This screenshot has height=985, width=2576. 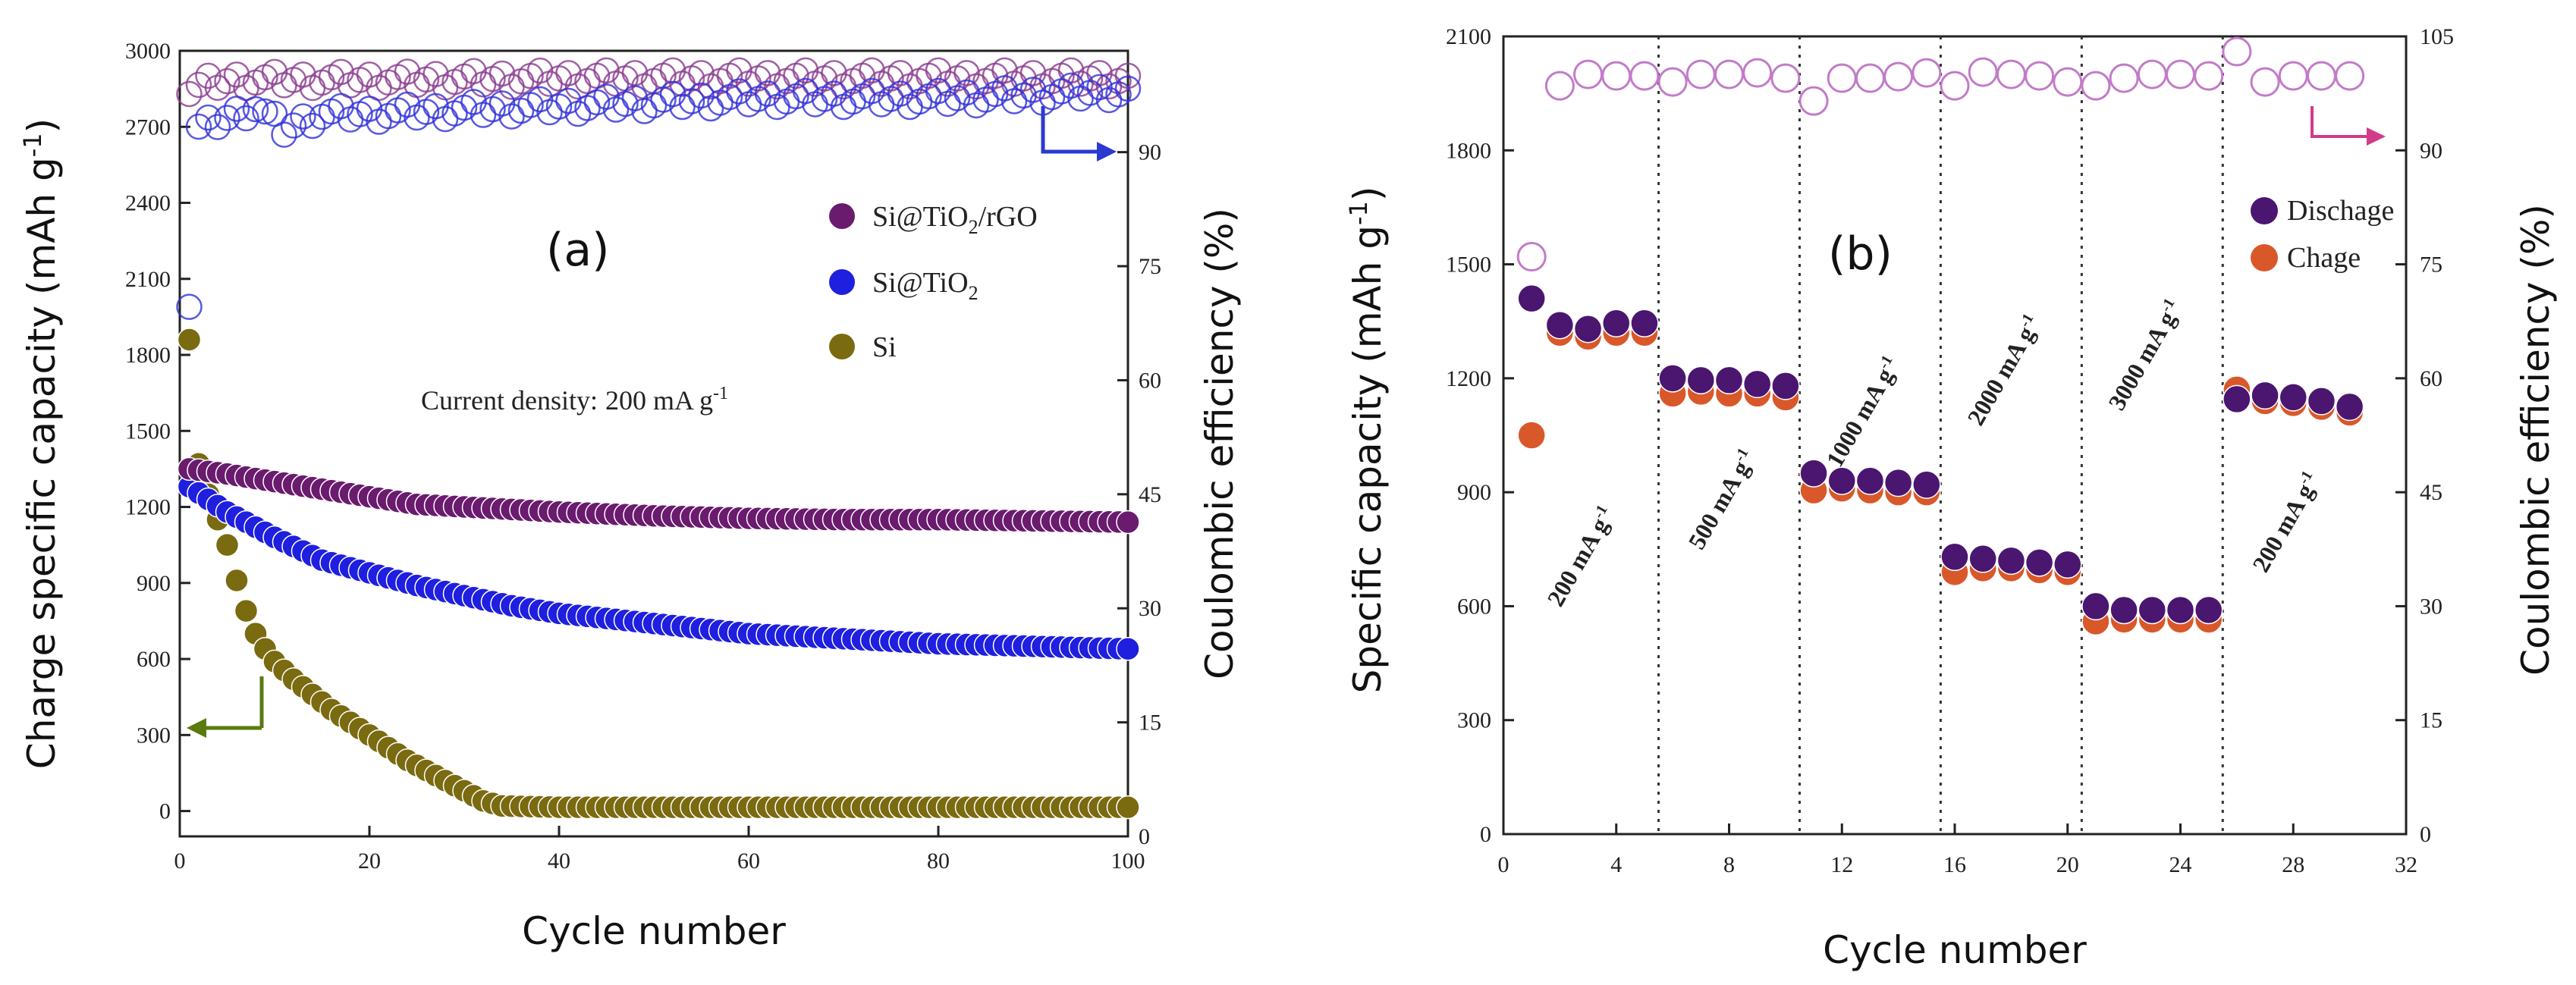 What do you see at coordinates (1144, 836) in the screenshot?
I see `y2-tick-label-a: 0` at bounding box center [1144, 836].